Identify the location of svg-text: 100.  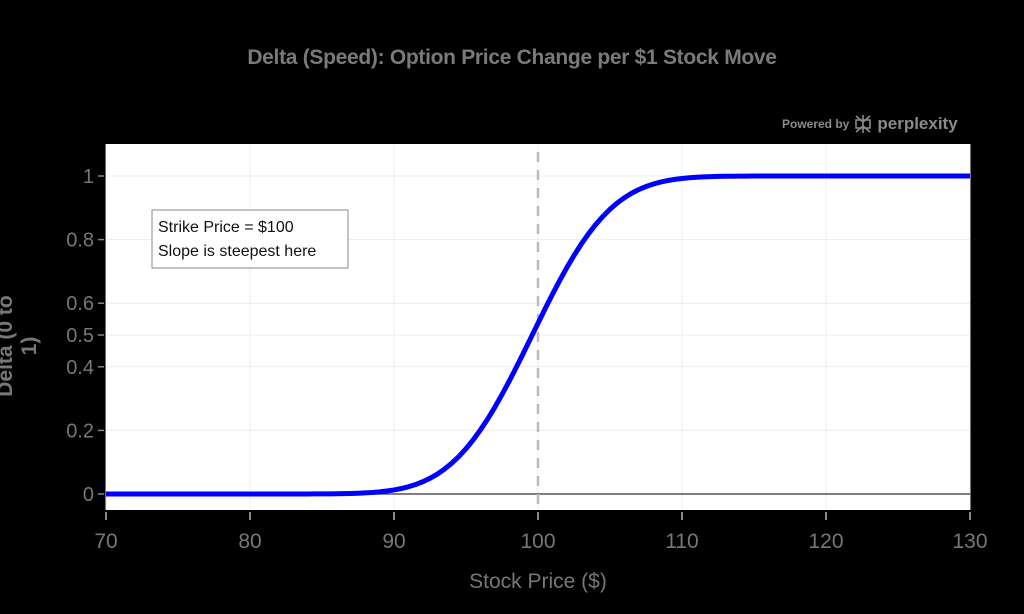
(537, 541).